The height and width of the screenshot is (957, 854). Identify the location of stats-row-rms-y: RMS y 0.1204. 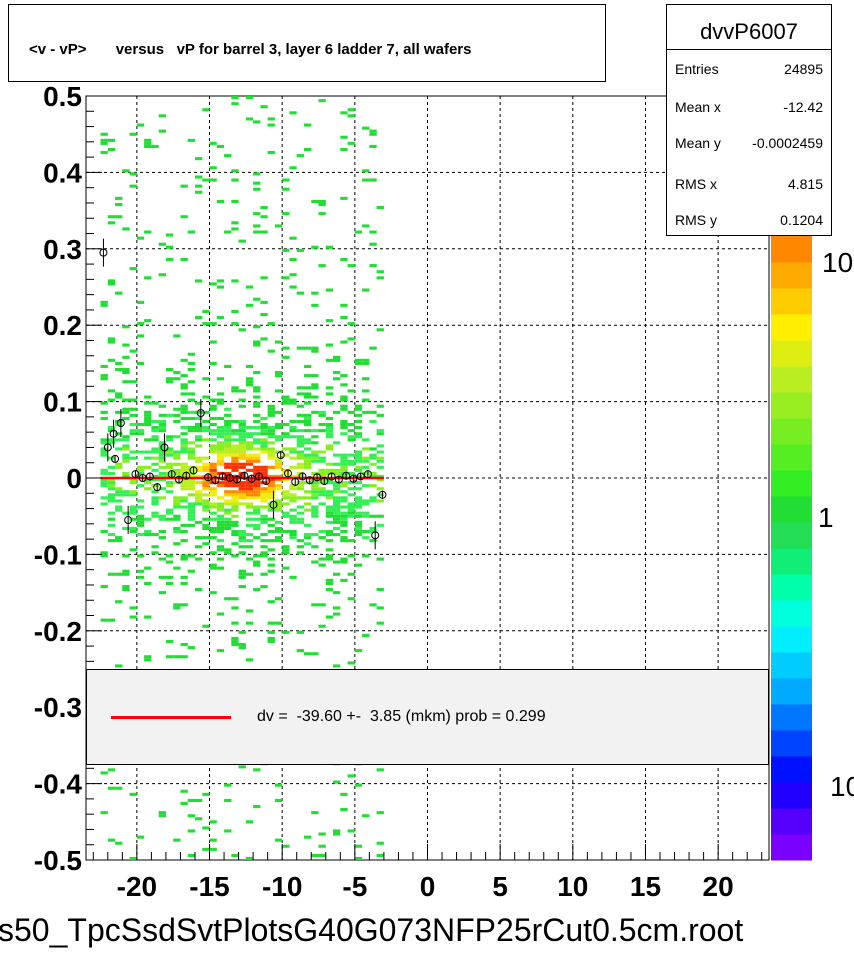
(749, 222).